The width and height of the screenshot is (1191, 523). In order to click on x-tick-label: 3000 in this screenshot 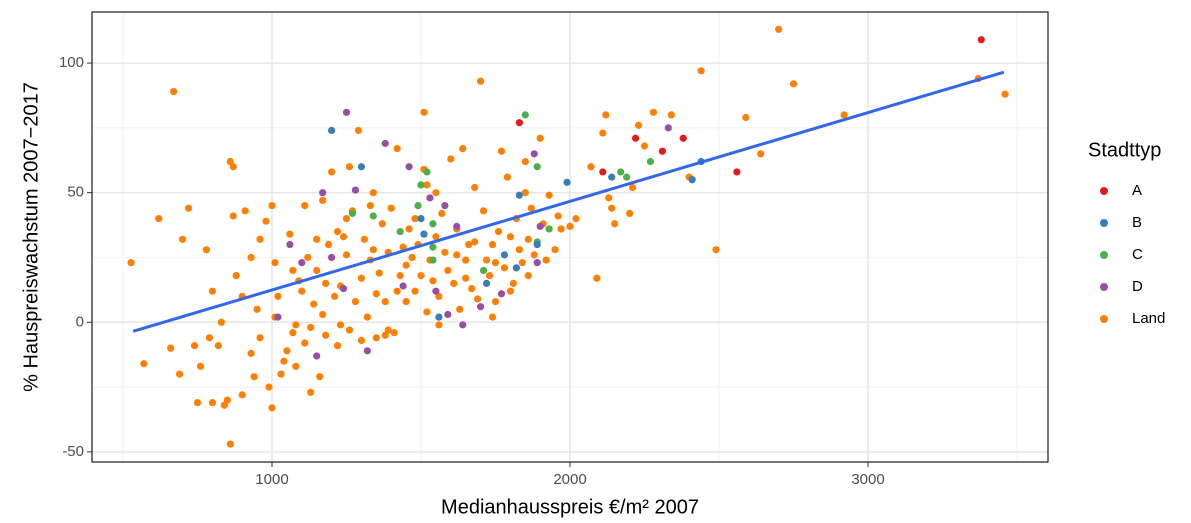, I will do `click(867, 479)`.